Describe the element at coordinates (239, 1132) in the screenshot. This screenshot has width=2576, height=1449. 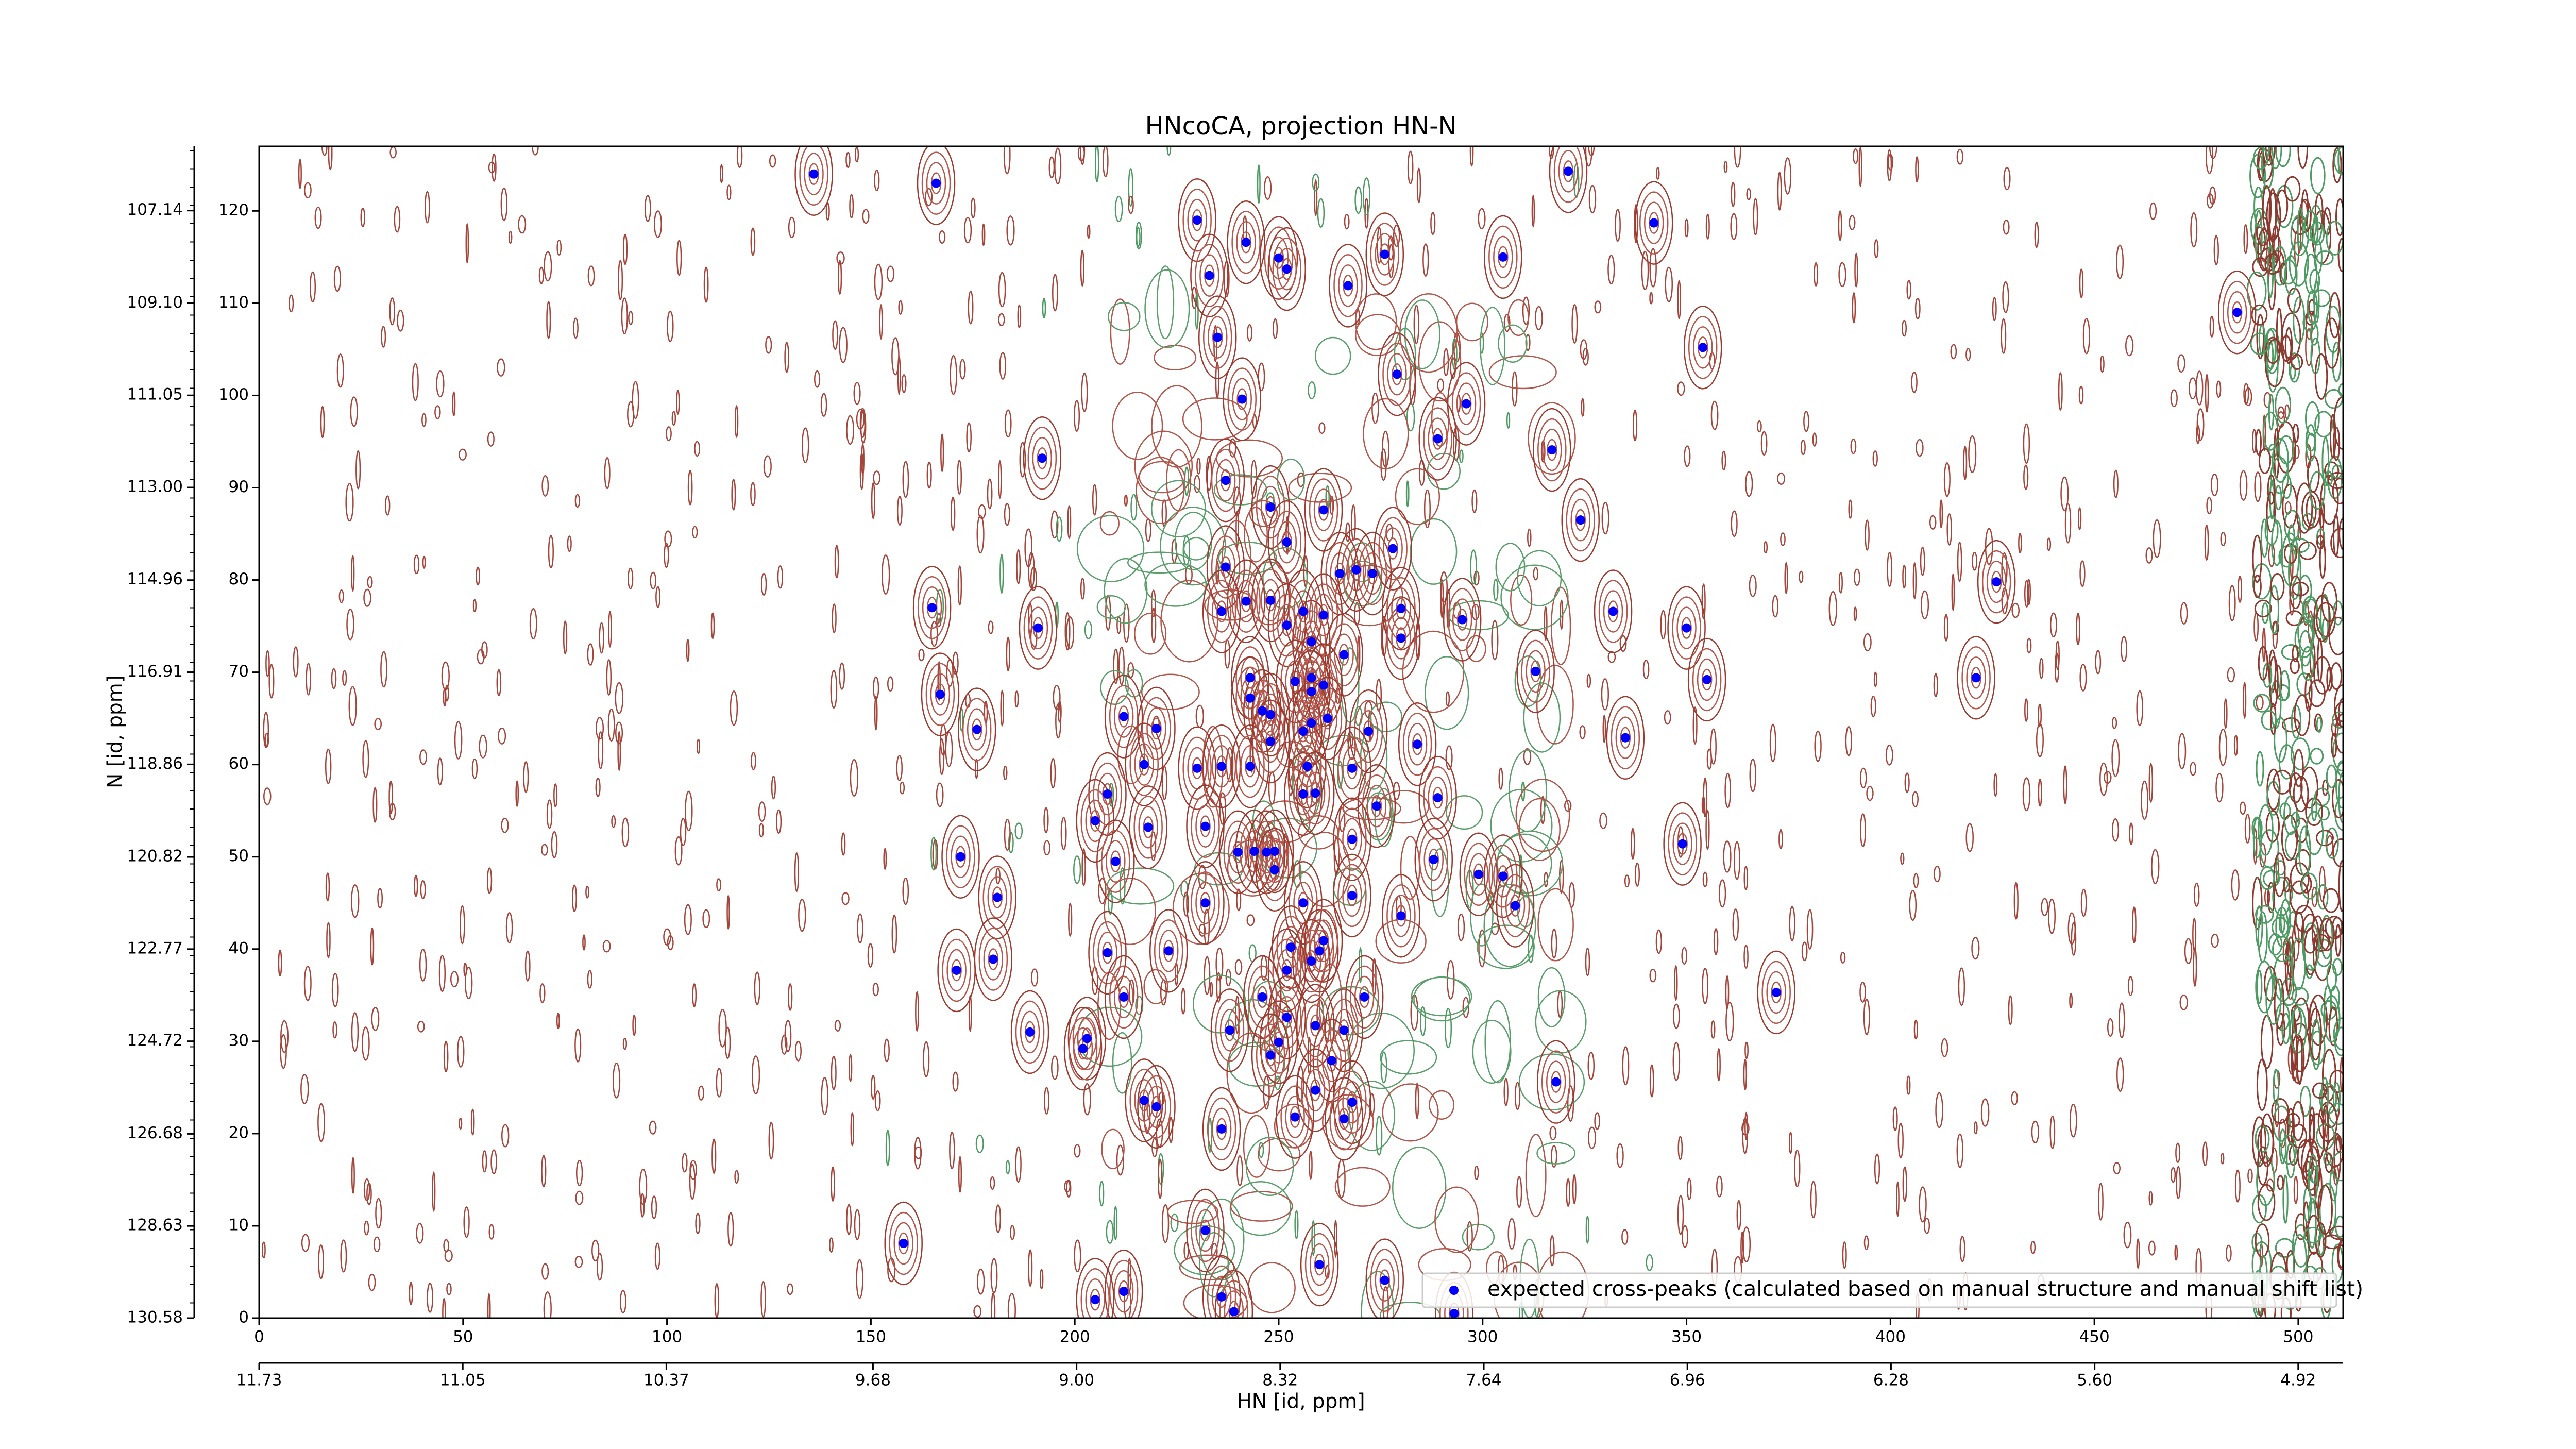
I see `y-tick-label: 20` at that location.